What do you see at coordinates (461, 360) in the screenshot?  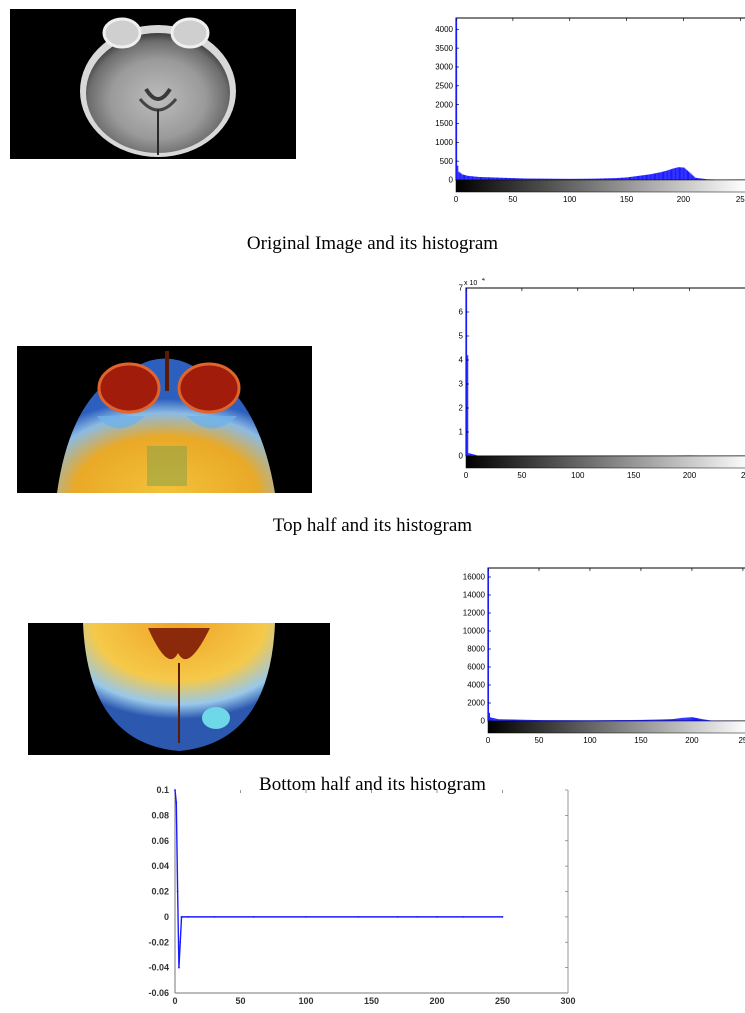 I see `y-tick-label: 4` at bounding box center [461, 360].